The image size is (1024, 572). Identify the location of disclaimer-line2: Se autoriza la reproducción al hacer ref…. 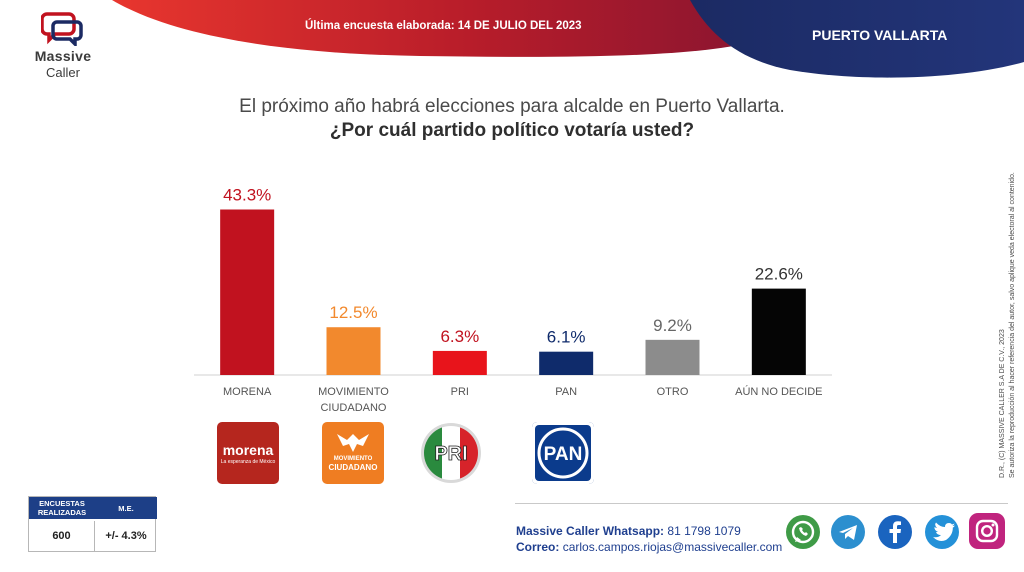
(1012, 325).